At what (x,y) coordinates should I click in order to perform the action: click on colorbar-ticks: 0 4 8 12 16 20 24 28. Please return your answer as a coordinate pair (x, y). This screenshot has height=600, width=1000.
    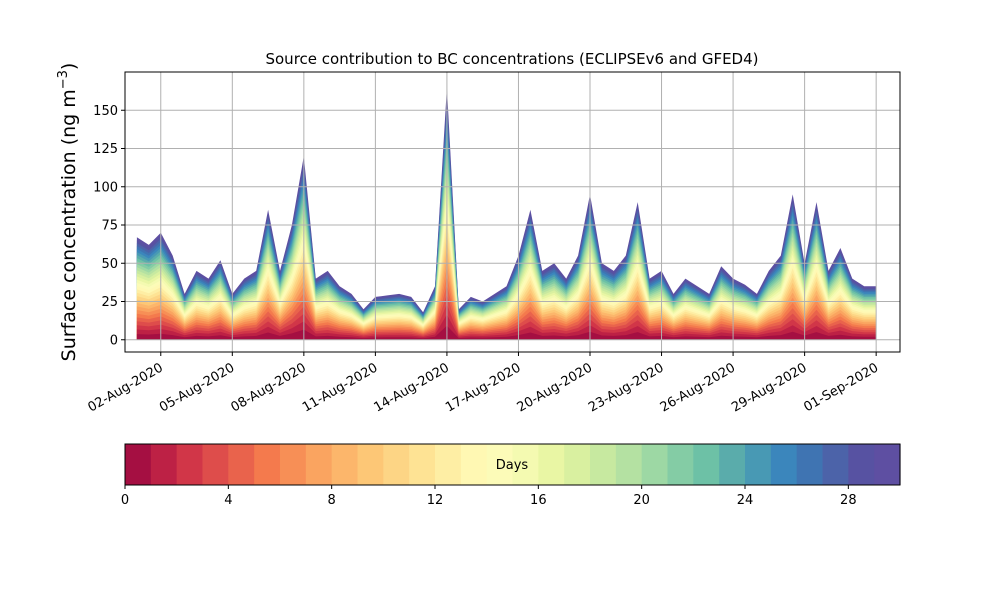
    Looking at the image, I should click on (489, 496).